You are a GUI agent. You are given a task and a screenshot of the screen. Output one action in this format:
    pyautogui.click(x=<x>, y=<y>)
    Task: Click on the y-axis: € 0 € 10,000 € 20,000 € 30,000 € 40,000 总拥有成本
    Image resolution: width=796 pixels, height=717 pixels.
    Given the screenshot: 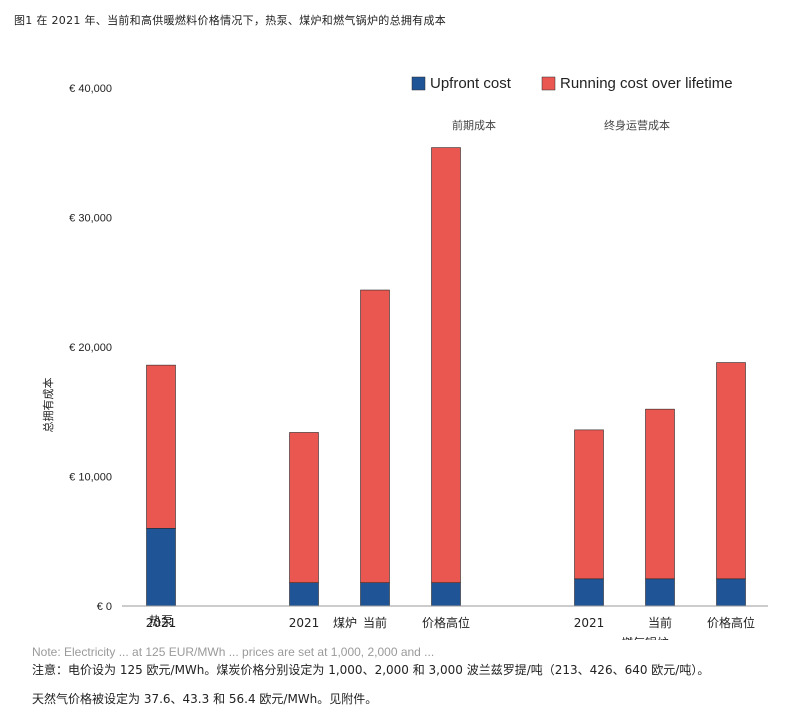 What is the action you would take?
    pyautogui.click(x=76, y=348)
    